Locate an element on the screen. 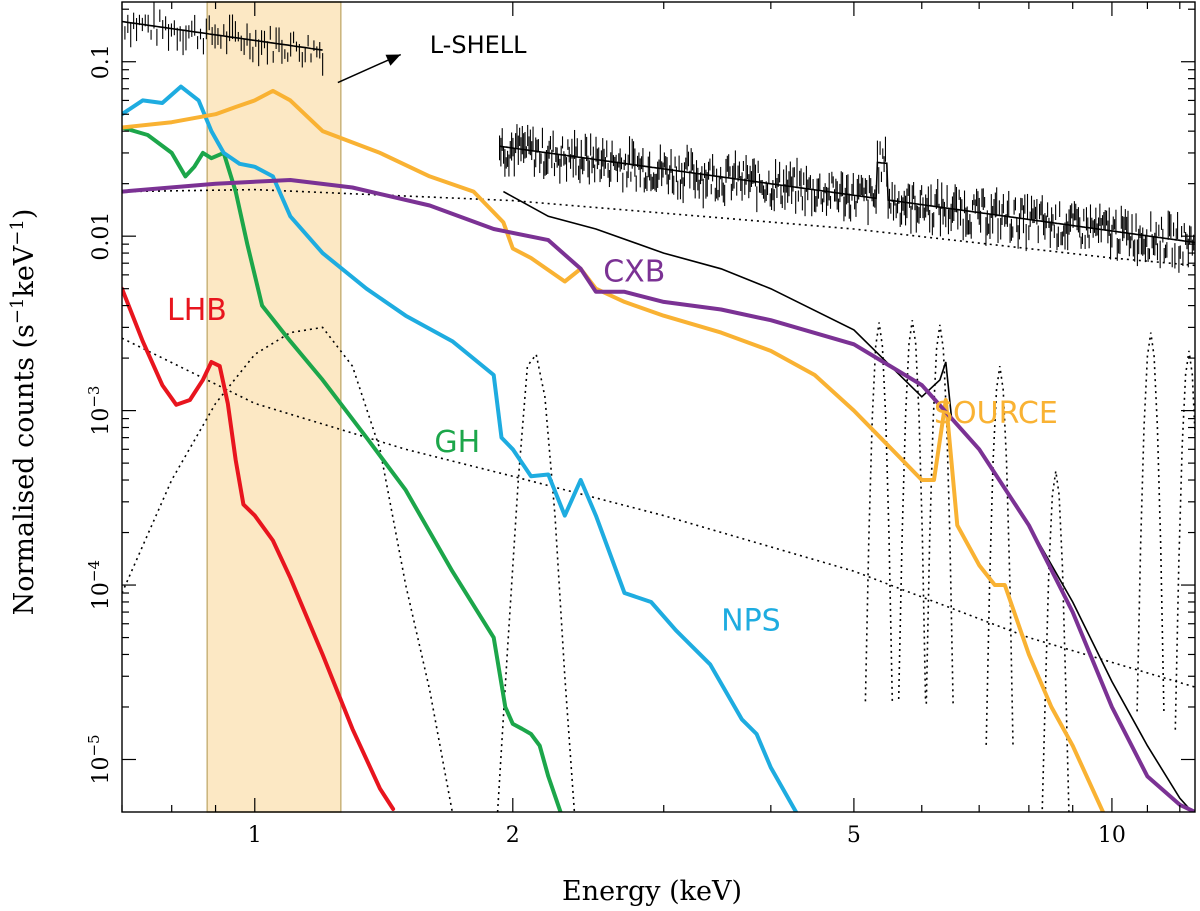 This screenshot has width=1200, height=911. series-label-lhb: LHB is located at coordinates (197, 310).